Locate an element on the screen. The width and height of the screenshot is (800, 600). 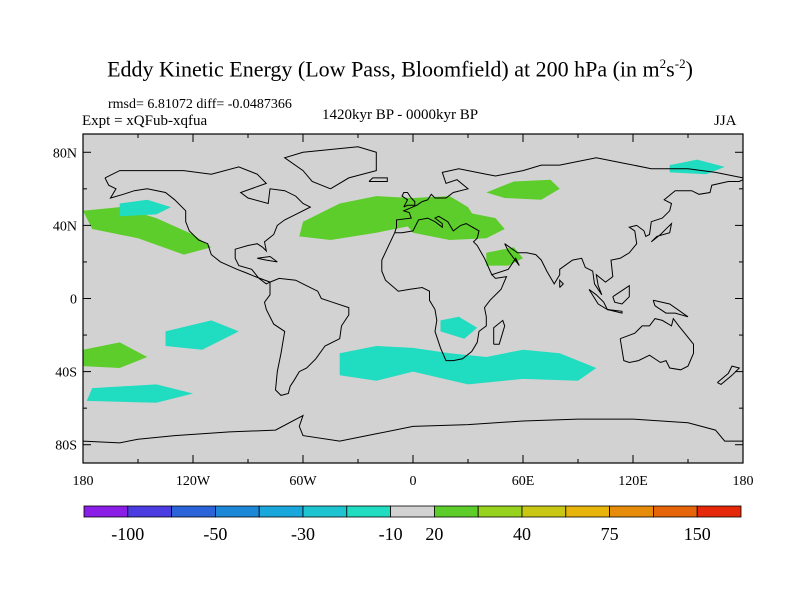
title-exponent-1: 2 is located at coordinates (663, 63).